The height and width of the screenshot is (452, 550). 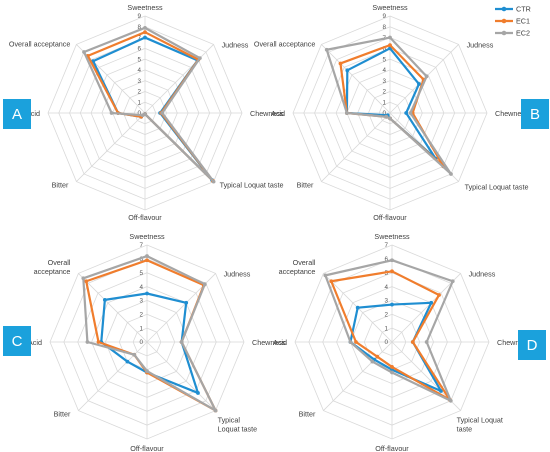 I want to click on tick-label: 9, so click(x=384, y=16).